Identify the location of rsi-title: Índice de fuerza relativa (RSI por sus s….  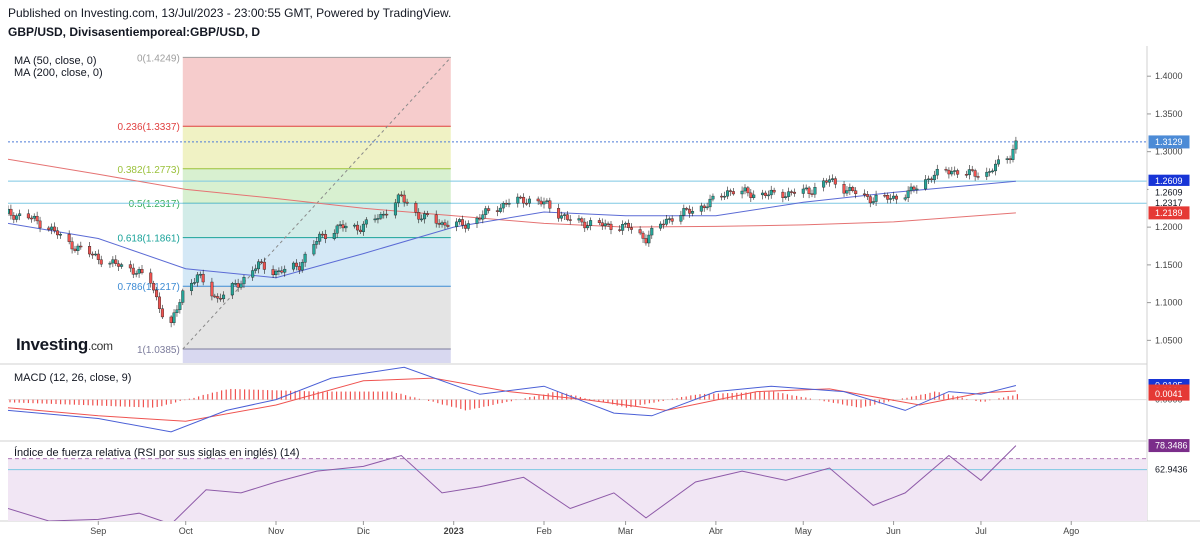
(157, 453).